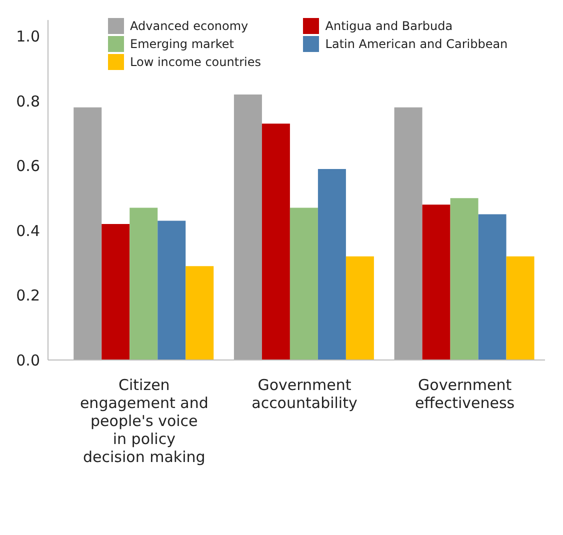 The image size is (563, 535). I want to click on legend-label: Advanced economy, so click(189, 26).